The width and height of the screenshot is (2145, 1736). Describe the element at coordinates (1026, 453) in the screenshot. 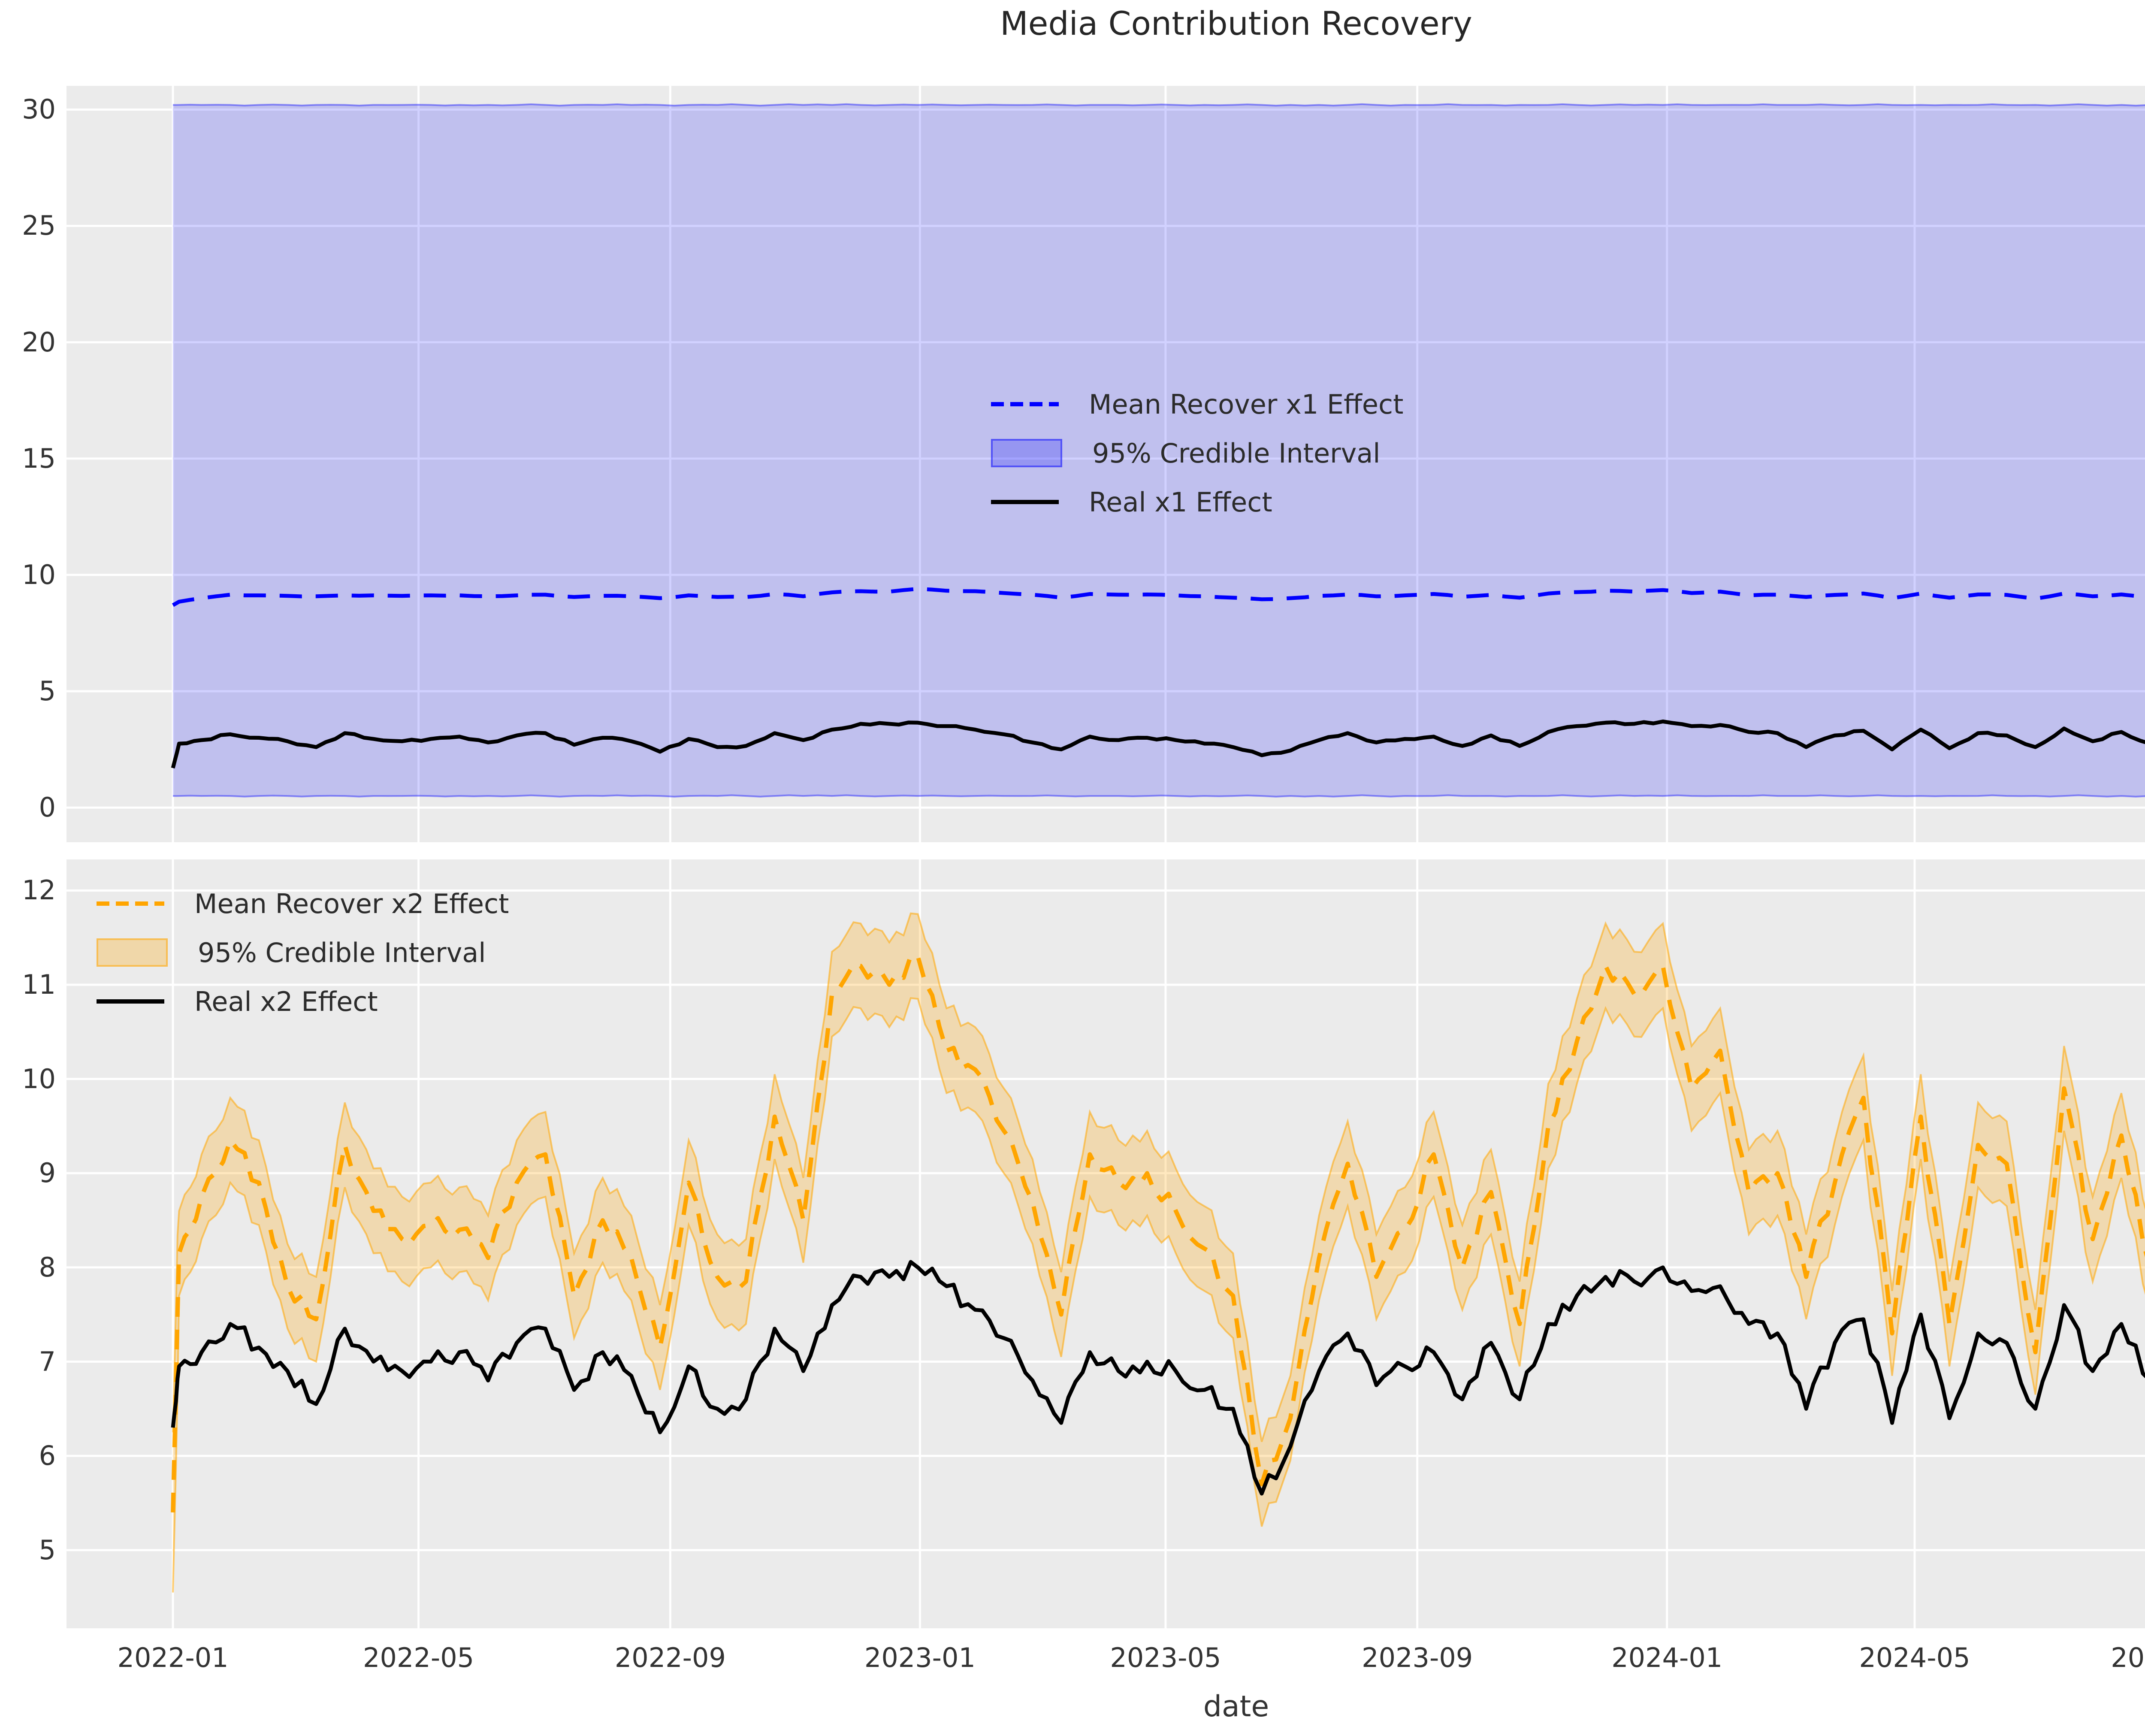

I see `blue-band-patch-icon` at that location.